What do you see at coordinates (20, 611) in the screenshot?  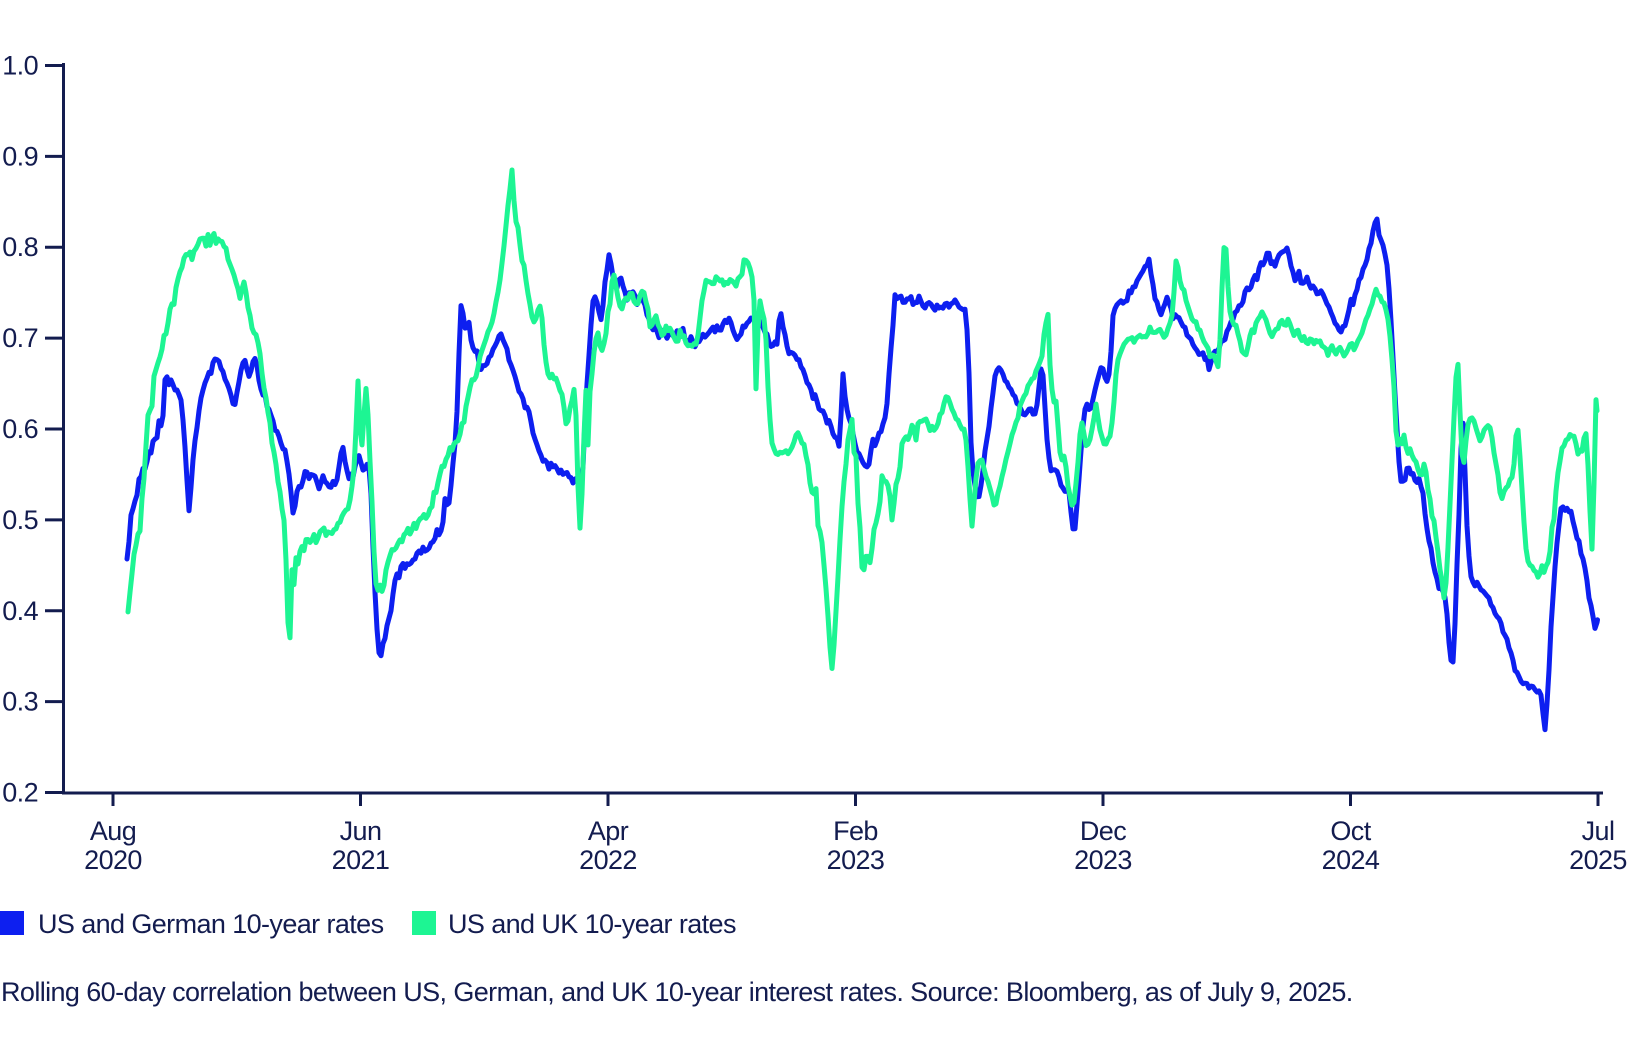 I see `svg-text: 0.4` at bounding box center [20, 611].